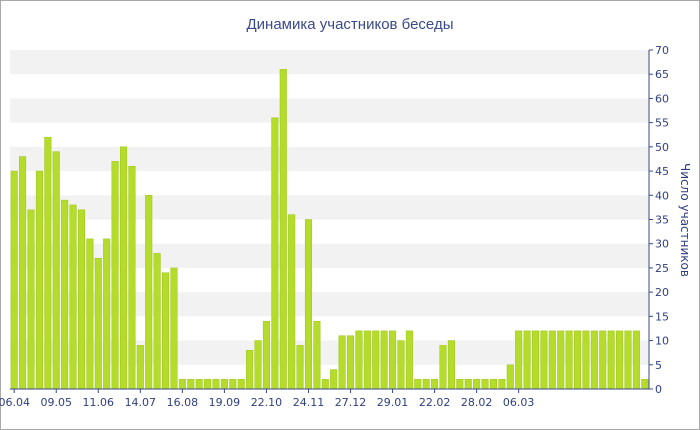  Describe the element at coordinates (662, 123) in the screenshot. I see `y-tick-label: 55` at that location.